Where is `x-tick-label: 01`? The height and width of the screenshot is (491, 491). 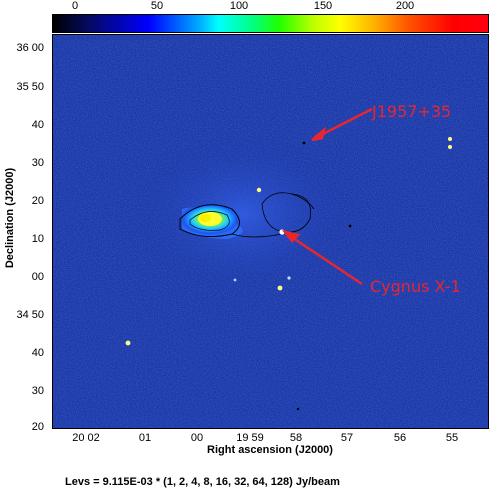 x-tick-label: 01 is located at coordinates (145, 438).